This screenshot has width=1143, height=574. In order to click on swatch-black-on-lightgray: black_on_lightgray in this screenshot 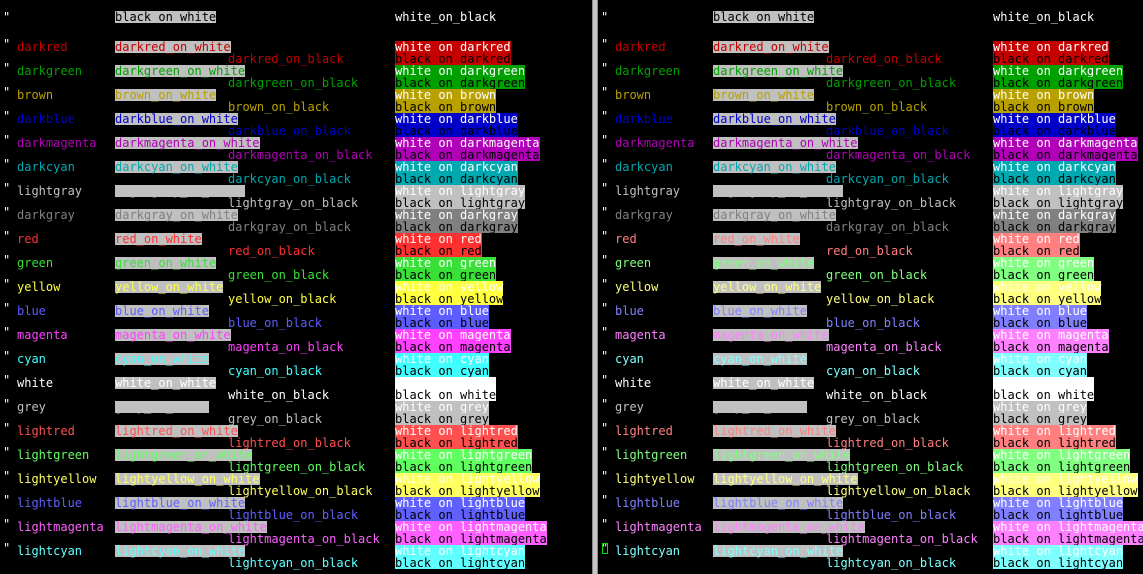, I will do `click(1058, 203)`.